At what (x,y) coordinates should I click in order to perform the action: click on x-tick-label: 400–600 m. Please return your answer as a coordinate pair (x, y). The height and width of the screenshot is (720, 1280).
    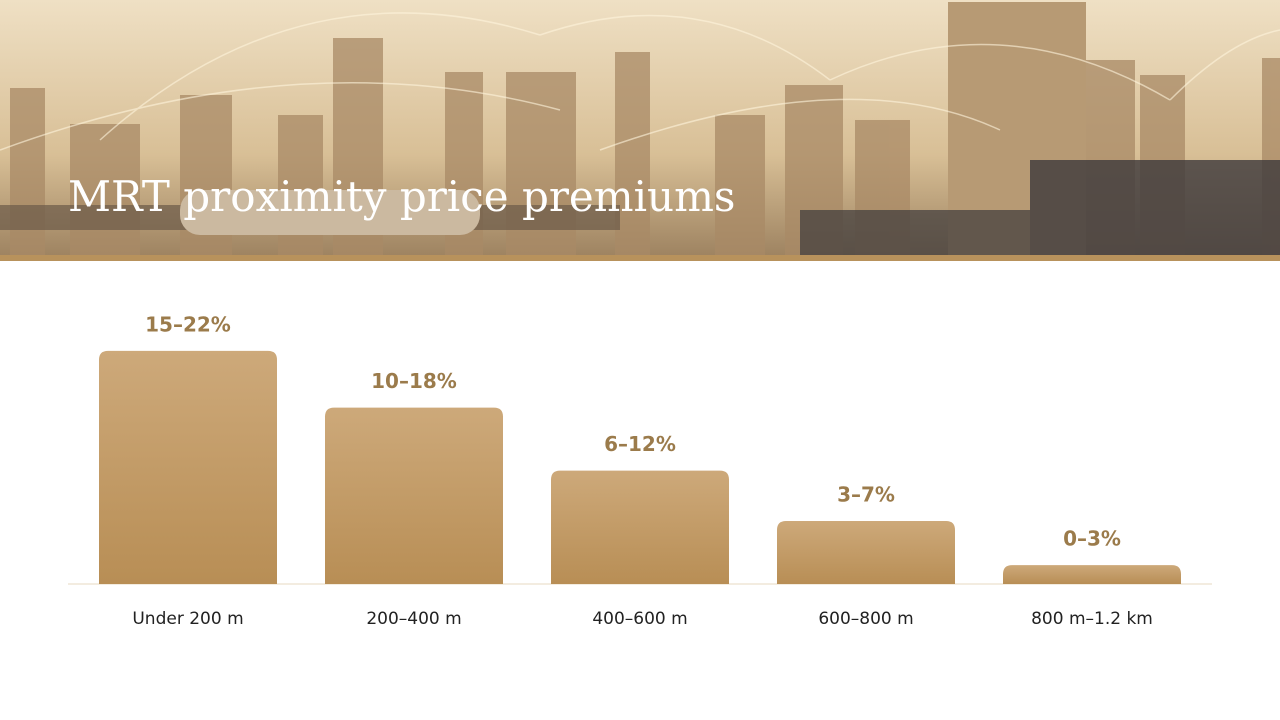
    Looking at the image, I should click on (639, 619).